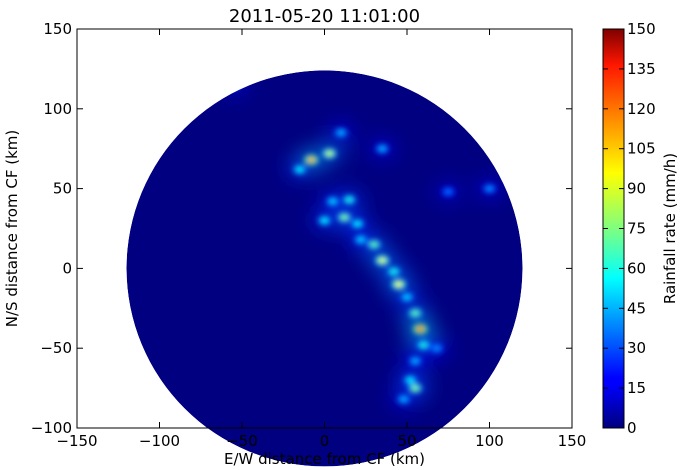  Describe the element at coordinates (159, 441) in the screenshot. I see `x-tick-label: −100` at that location.